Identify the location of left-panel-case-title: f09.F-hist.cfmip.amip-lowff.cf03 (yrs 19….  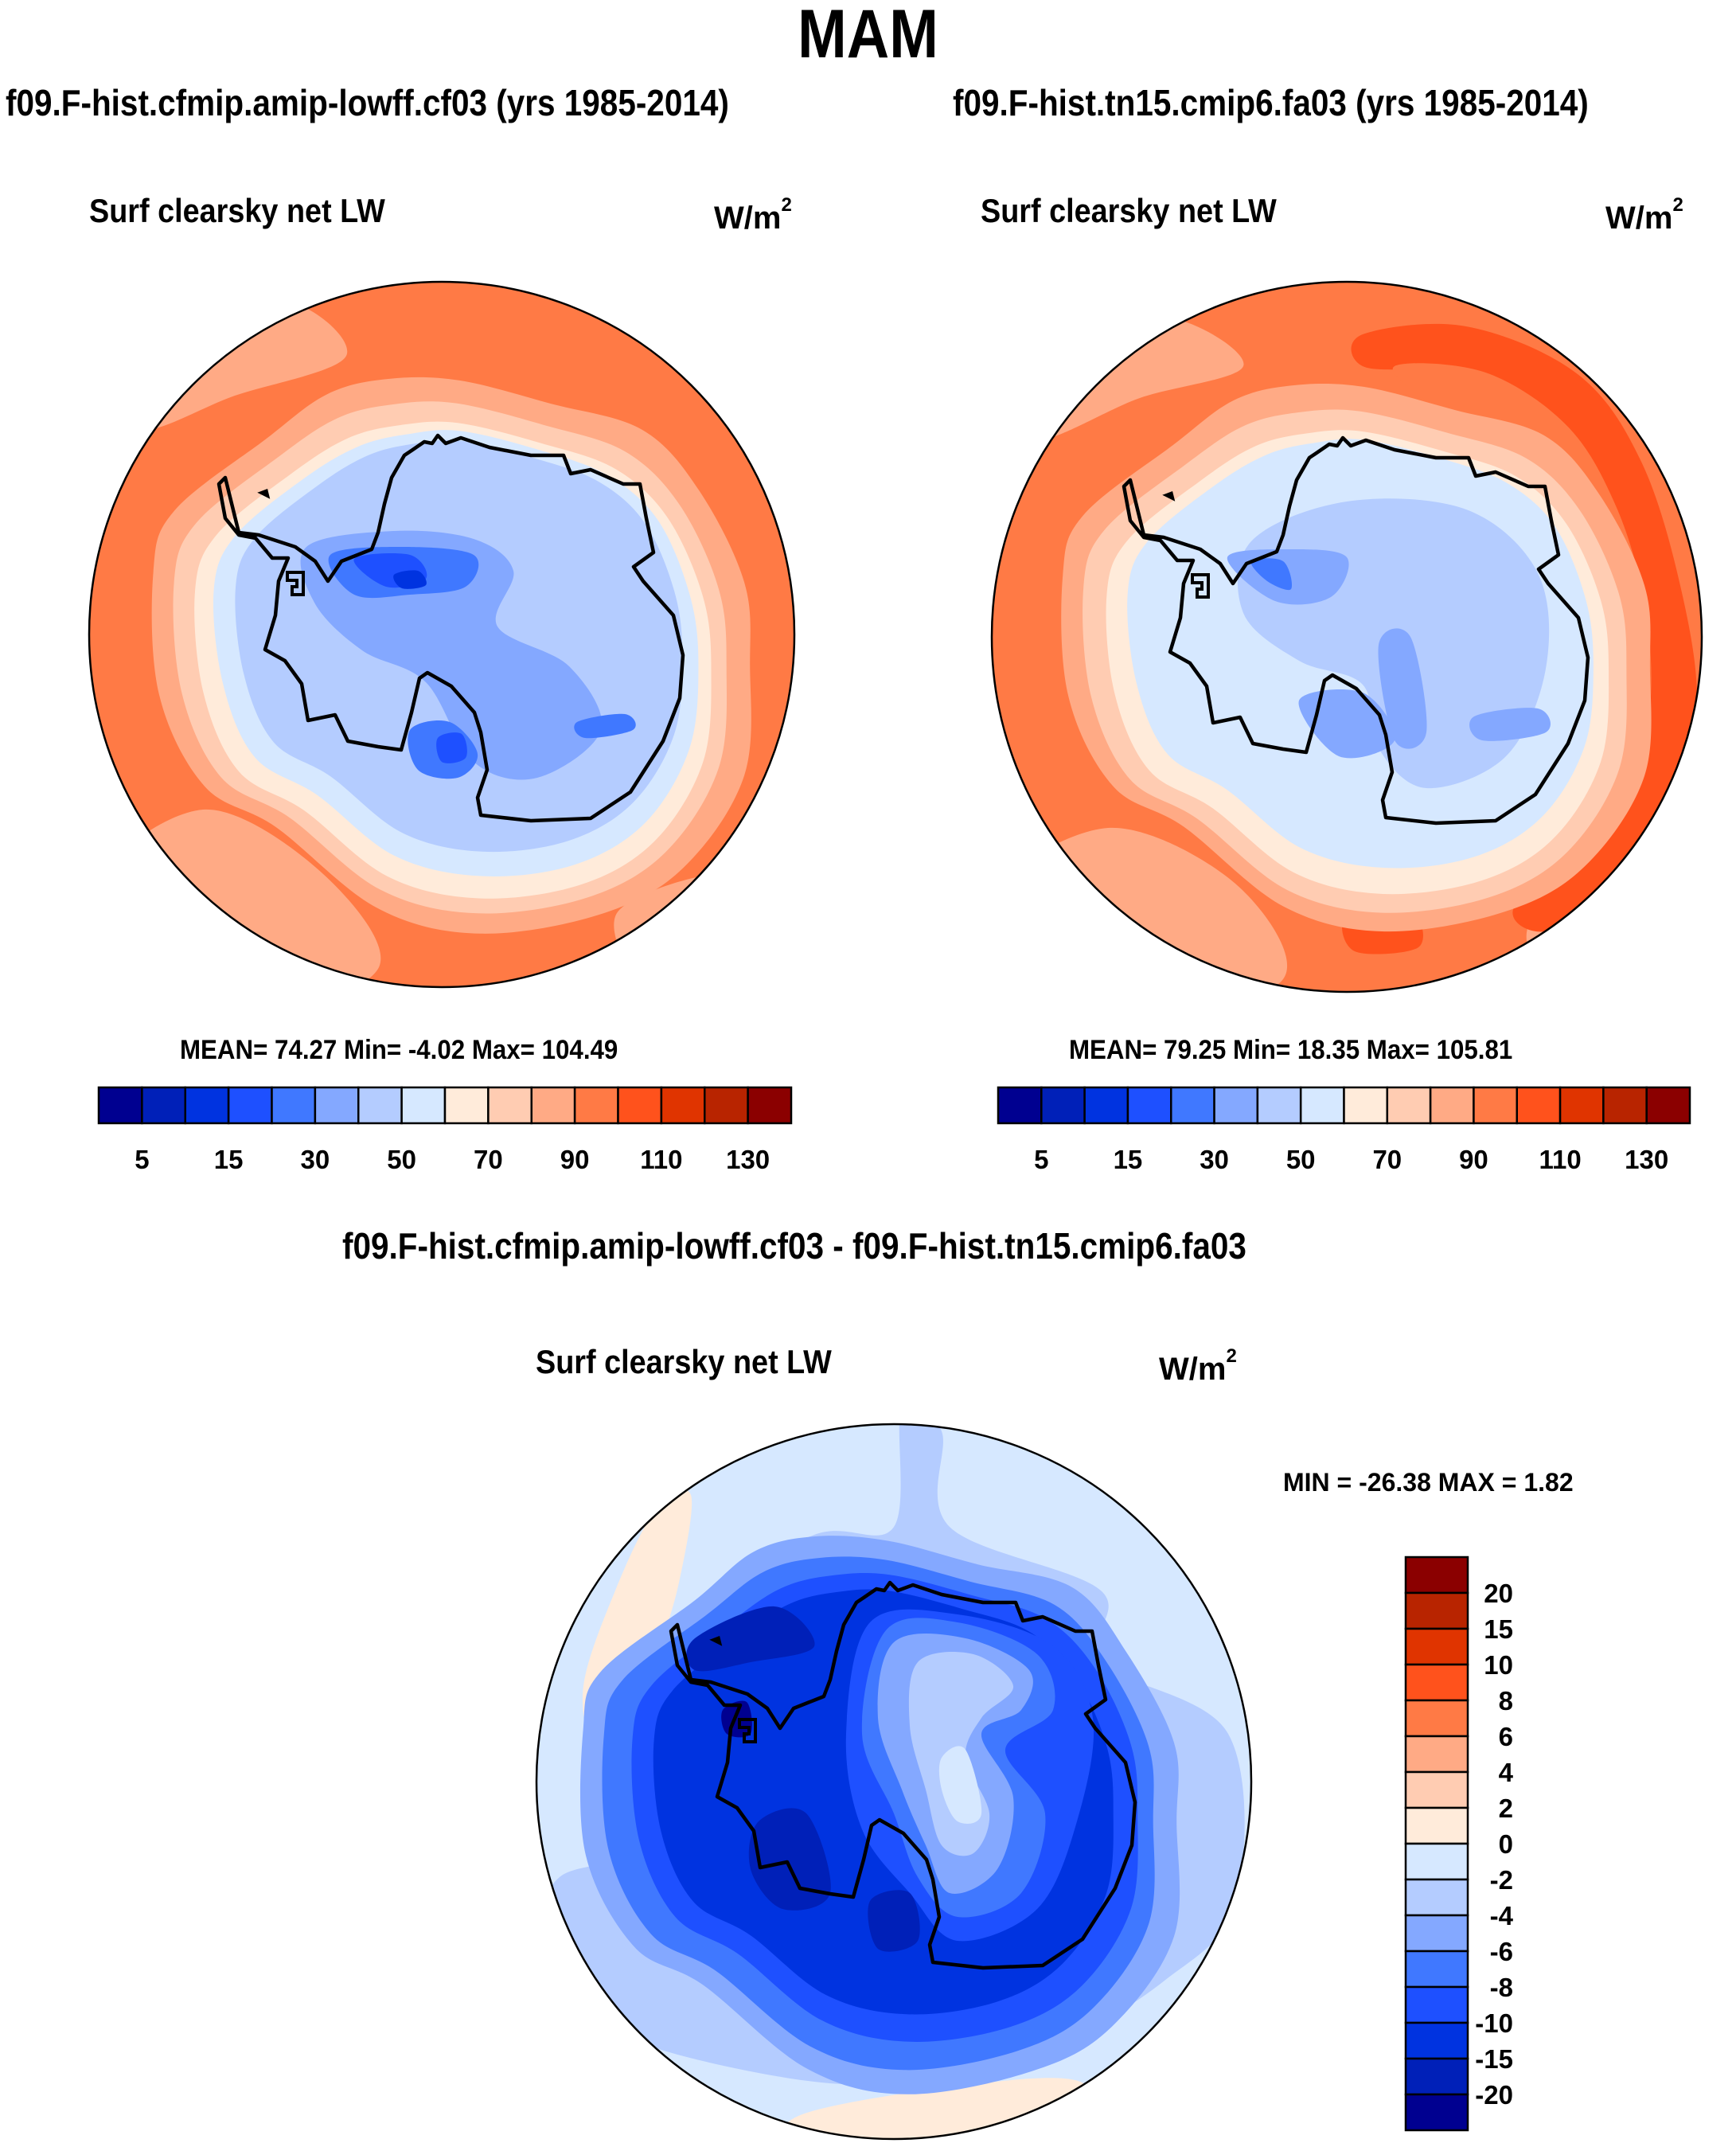
(367, 102).